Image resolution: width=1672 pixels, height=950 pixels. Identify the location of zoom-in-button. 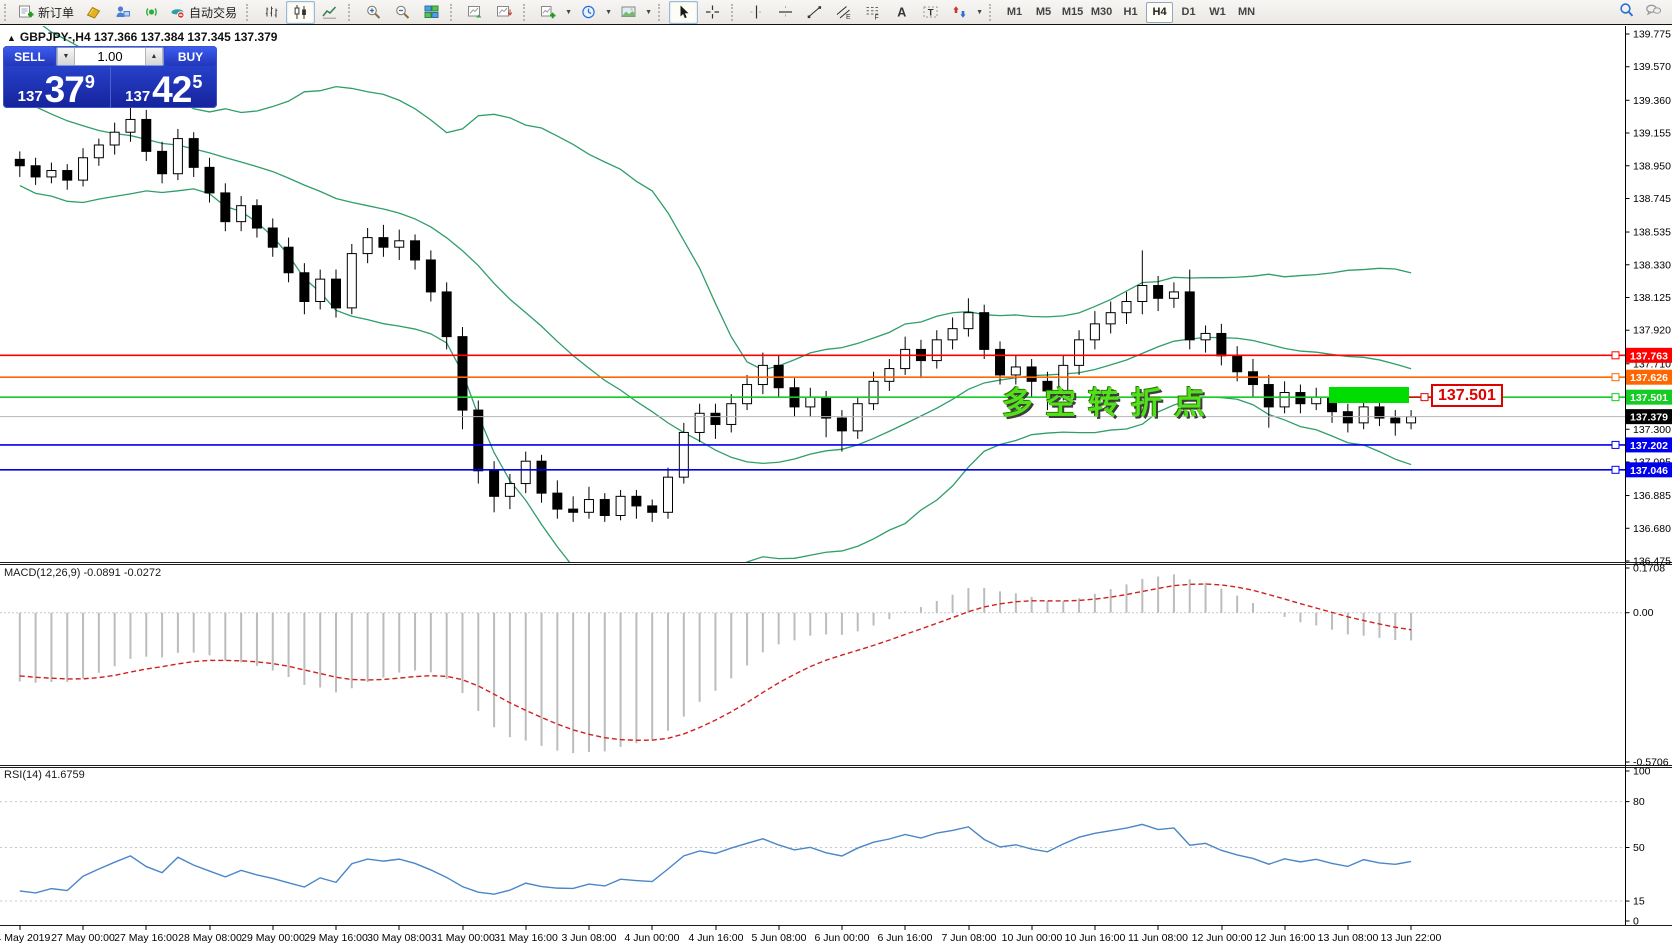
(373, 12).